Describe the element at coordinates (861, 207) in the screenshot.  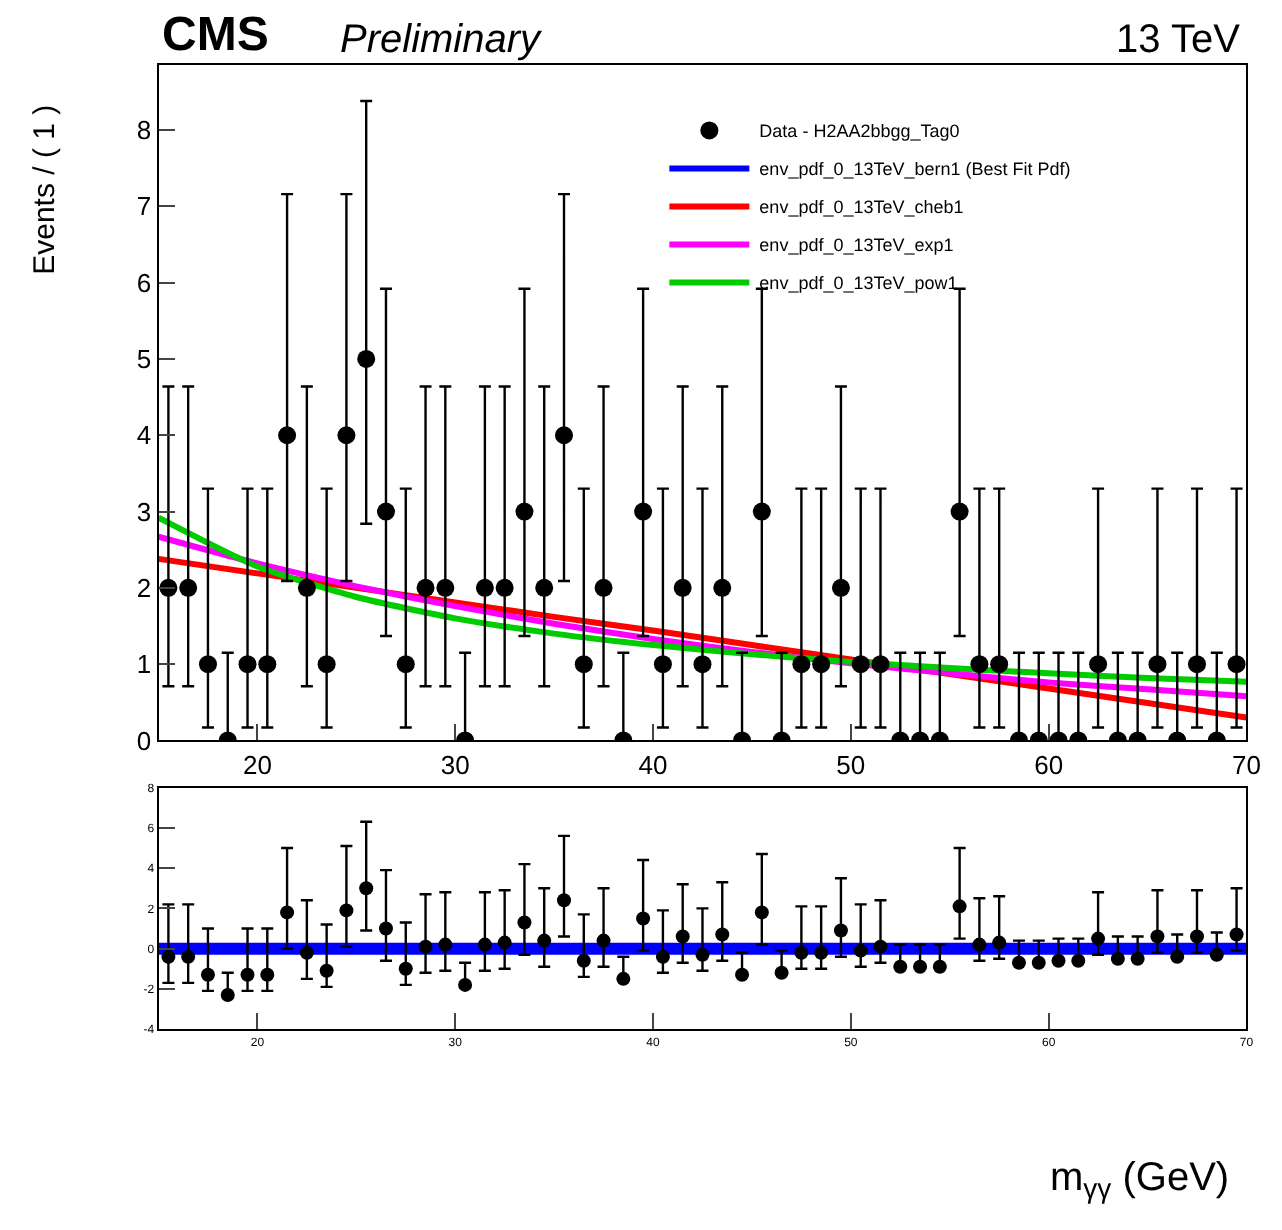
I see `legend-label: env_pdf_0_13TeV_cheb1` at that location.